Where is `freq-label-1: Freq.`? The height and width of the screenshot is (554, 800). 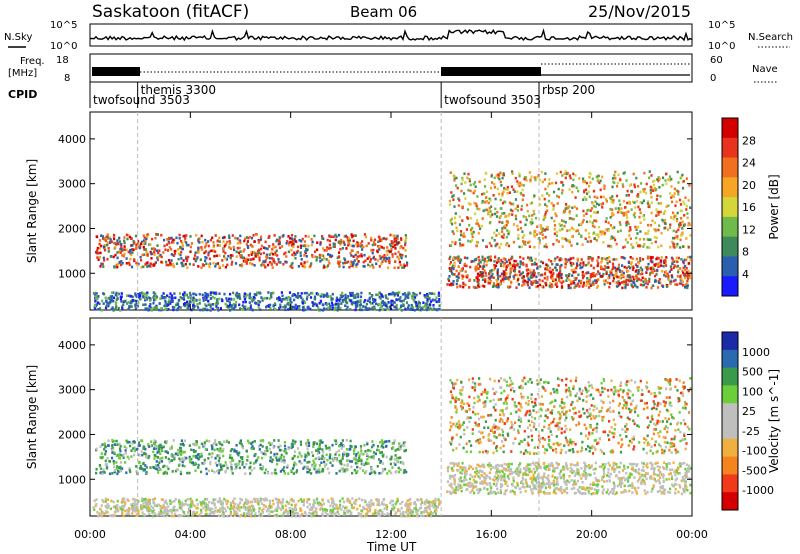
freq-label-1: Freq. is located at coordinates (32, 61).